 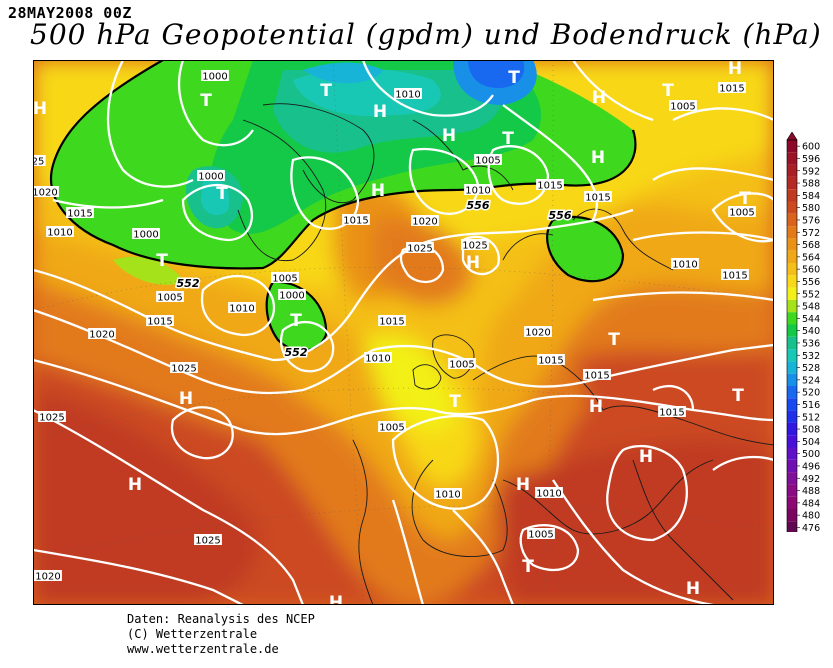 I want to click on legend-value: 596, so click(x=811, y=159).